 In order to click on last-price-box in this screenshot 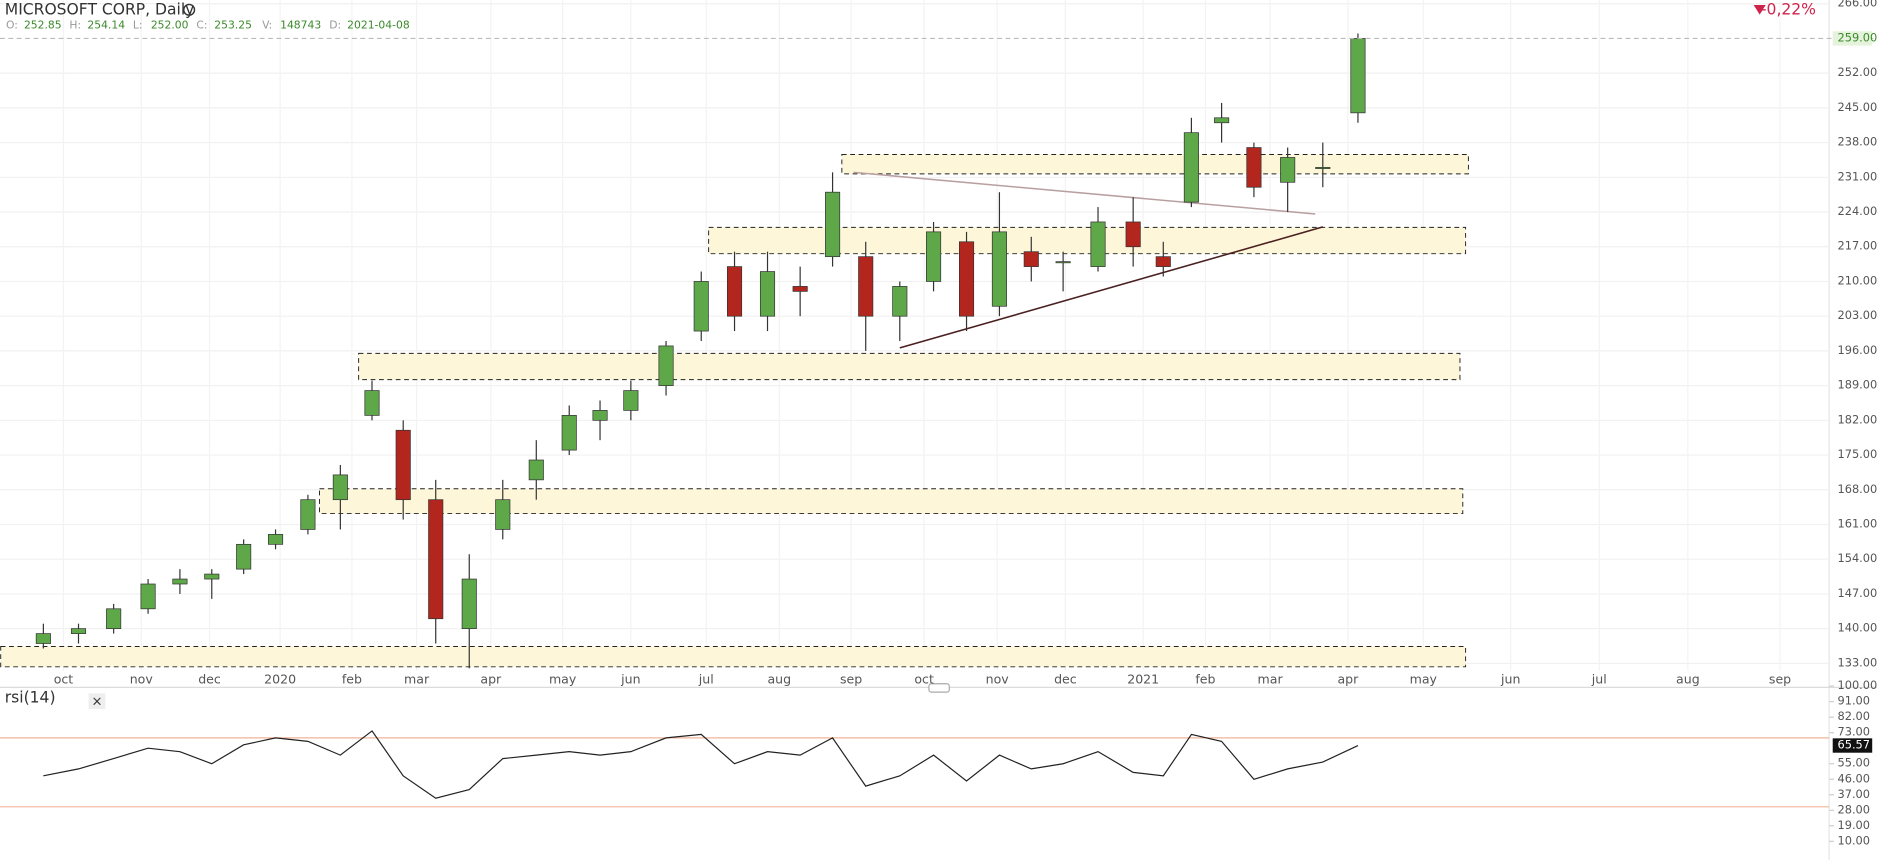, I will do `click(1852, 38)`.